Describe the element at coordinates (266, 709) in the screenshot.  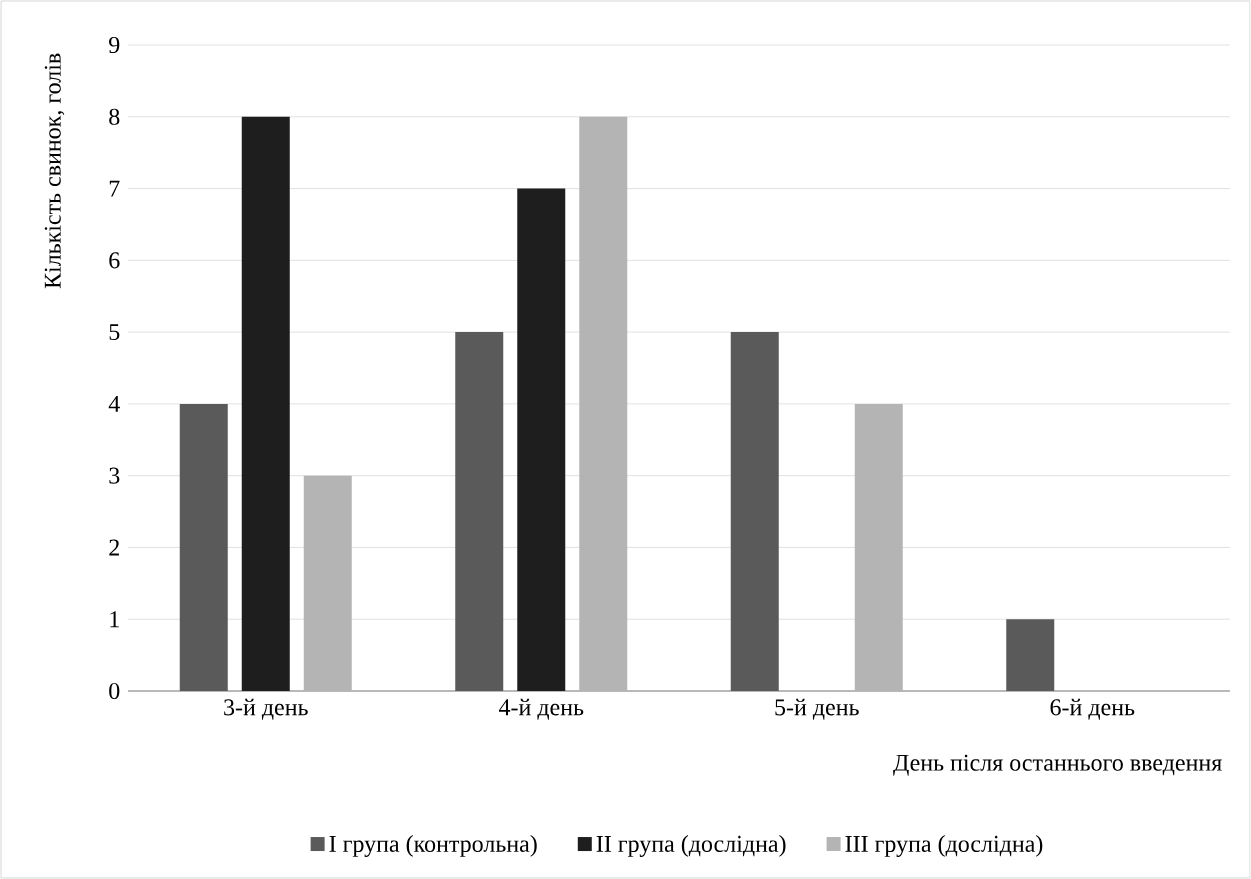
I see `x-tick-label: 3-й день` at that location.